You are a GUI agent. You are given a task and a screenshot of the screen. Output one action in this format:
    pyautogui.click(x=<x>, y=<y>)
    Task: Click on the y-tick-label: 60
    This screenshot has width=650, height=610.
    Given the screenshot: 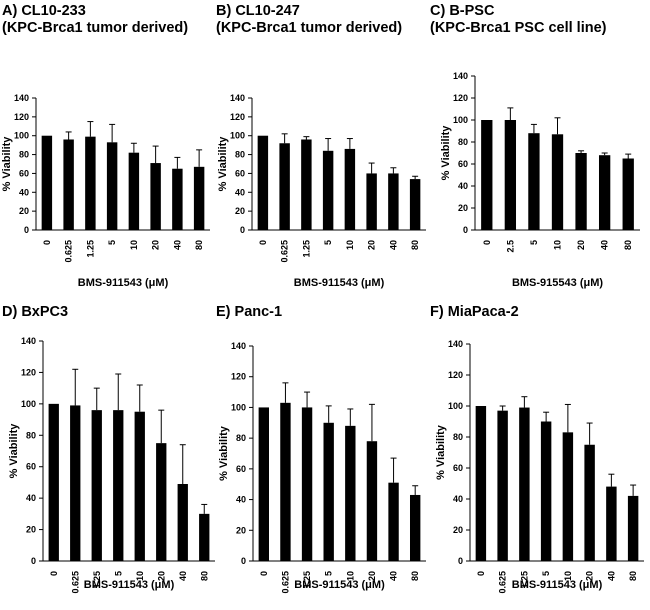 What is the action you would take?
    pyautogui.click(x=240, y=173)
    